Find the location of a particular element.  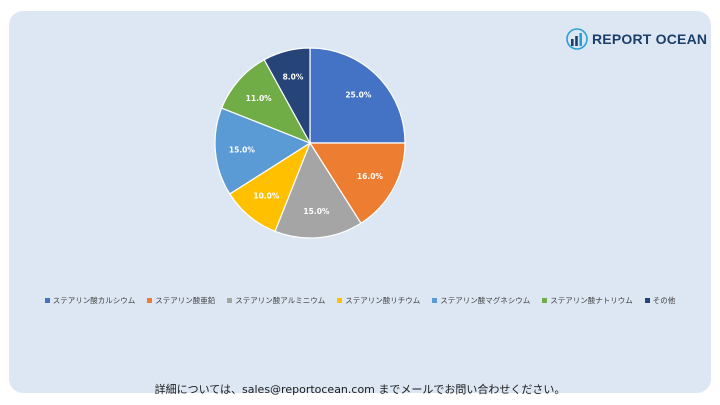

legend-item: ステアリン酸アルミニウム is located at coordinates (276, 300).